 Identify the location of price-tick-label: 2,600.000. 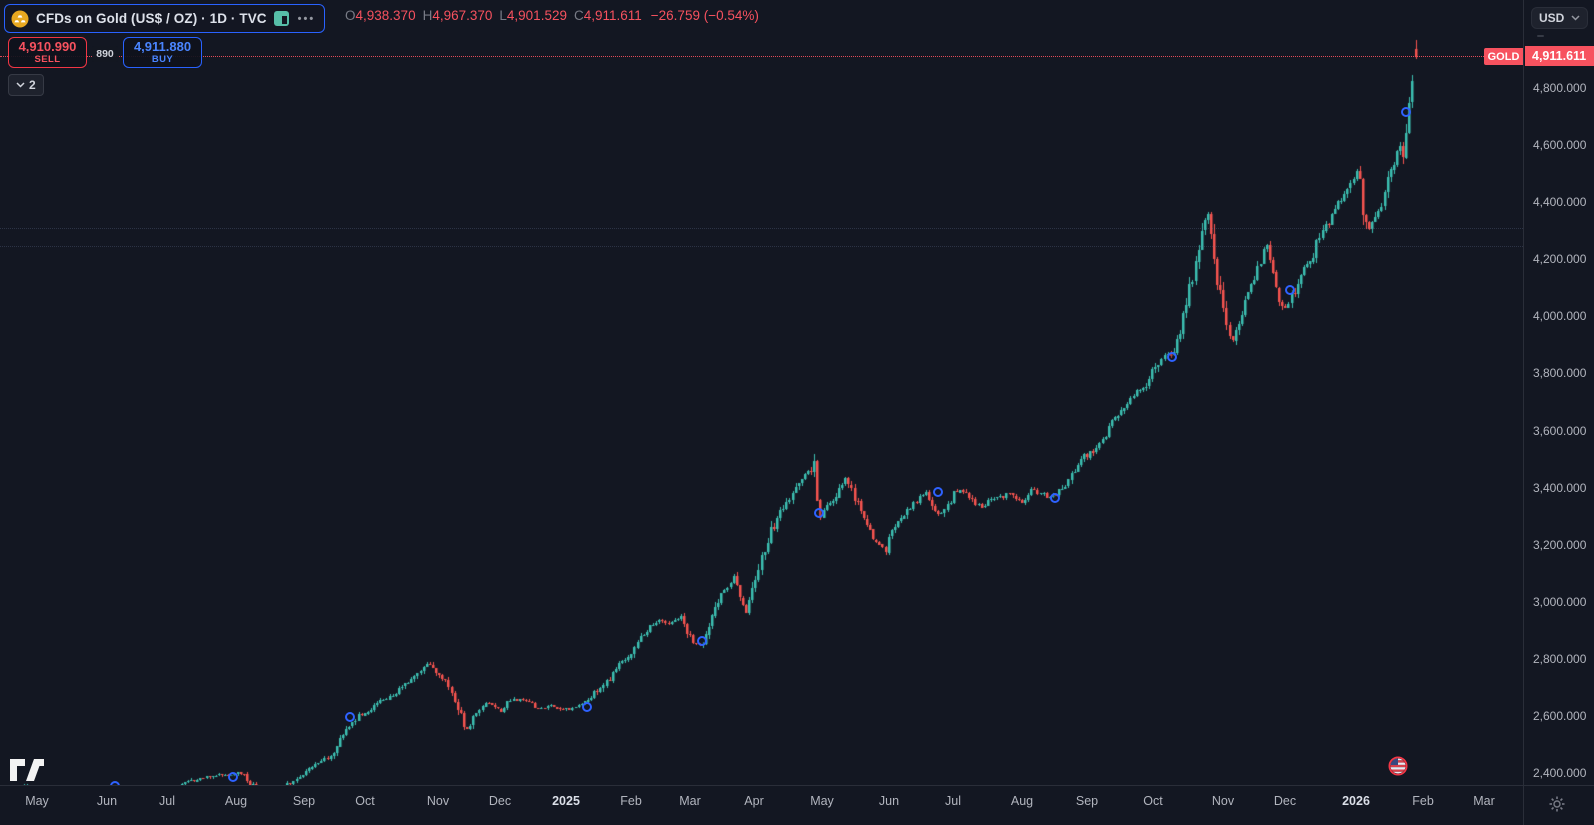
(1560, 715).